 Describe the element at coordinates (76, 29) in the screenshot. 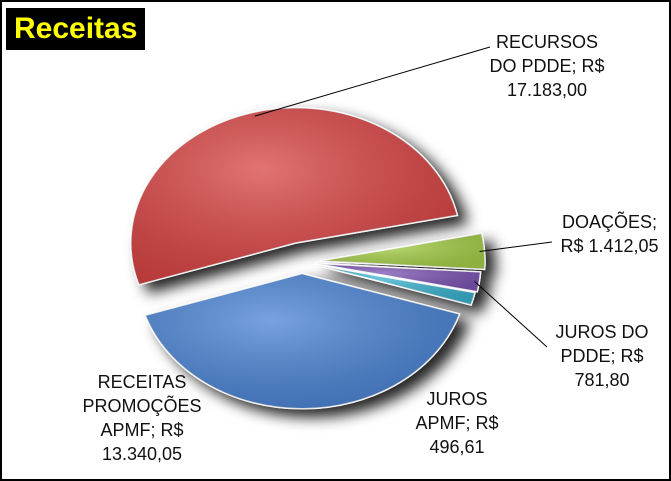

I see `chart-title: Receitas` at that location.